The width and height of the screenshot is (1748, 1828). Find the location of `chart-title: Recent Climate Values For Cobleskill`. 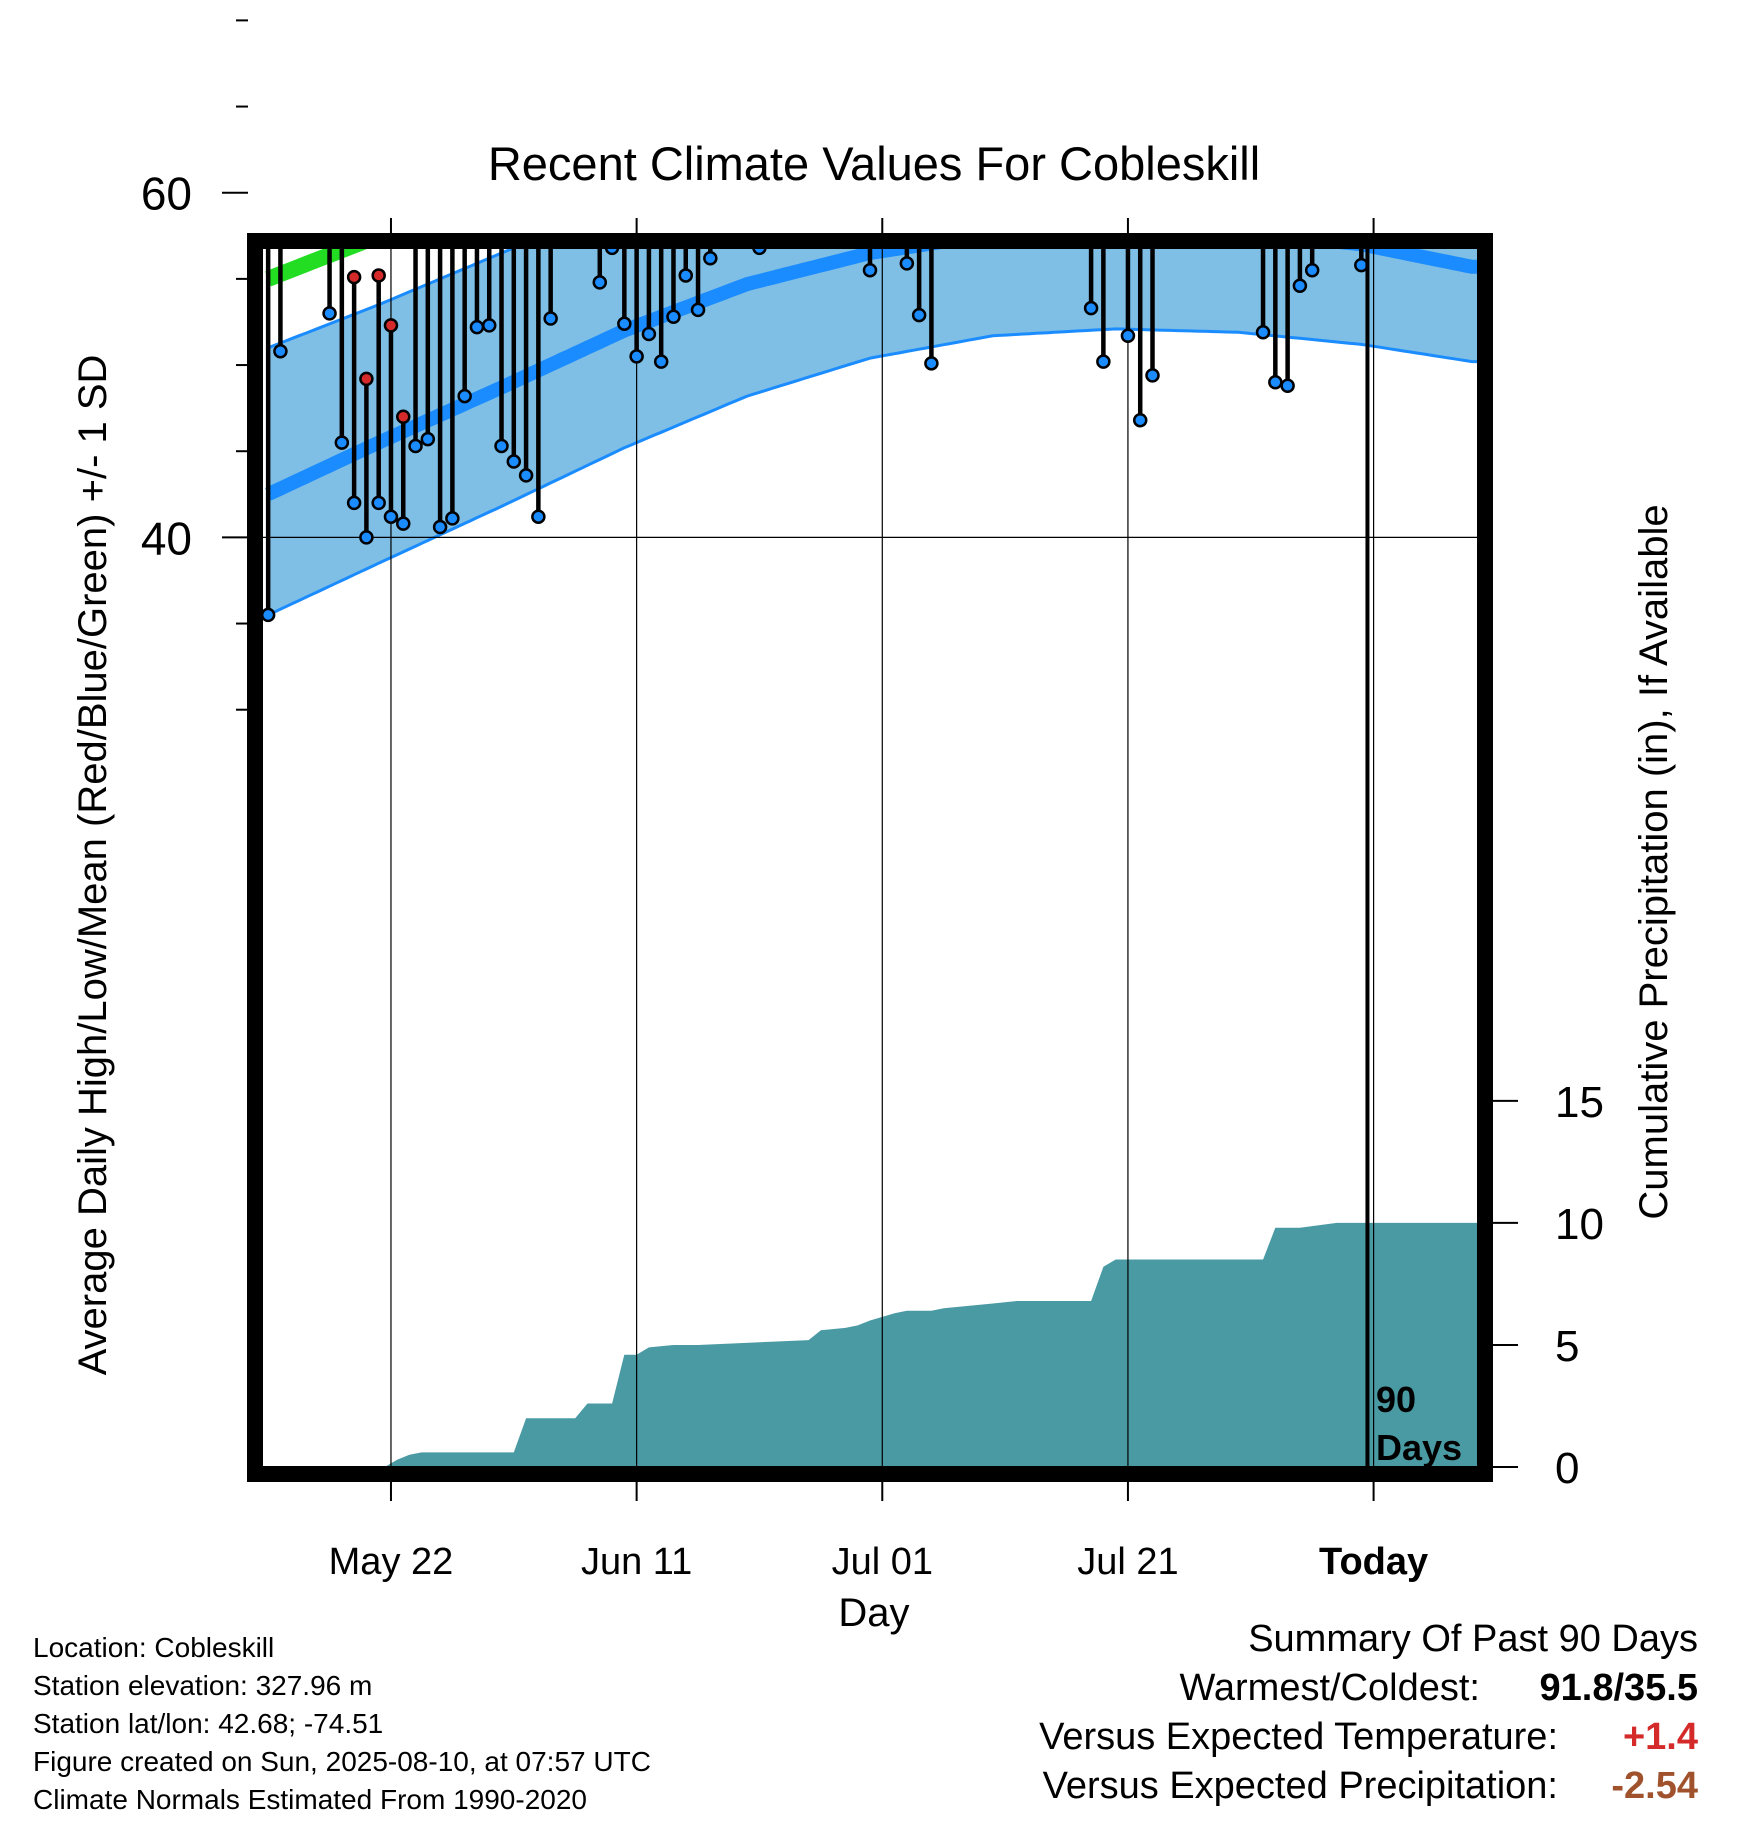

chart-title: Recent Climate Values For Cobleskill is located at coordinates (874, 163).